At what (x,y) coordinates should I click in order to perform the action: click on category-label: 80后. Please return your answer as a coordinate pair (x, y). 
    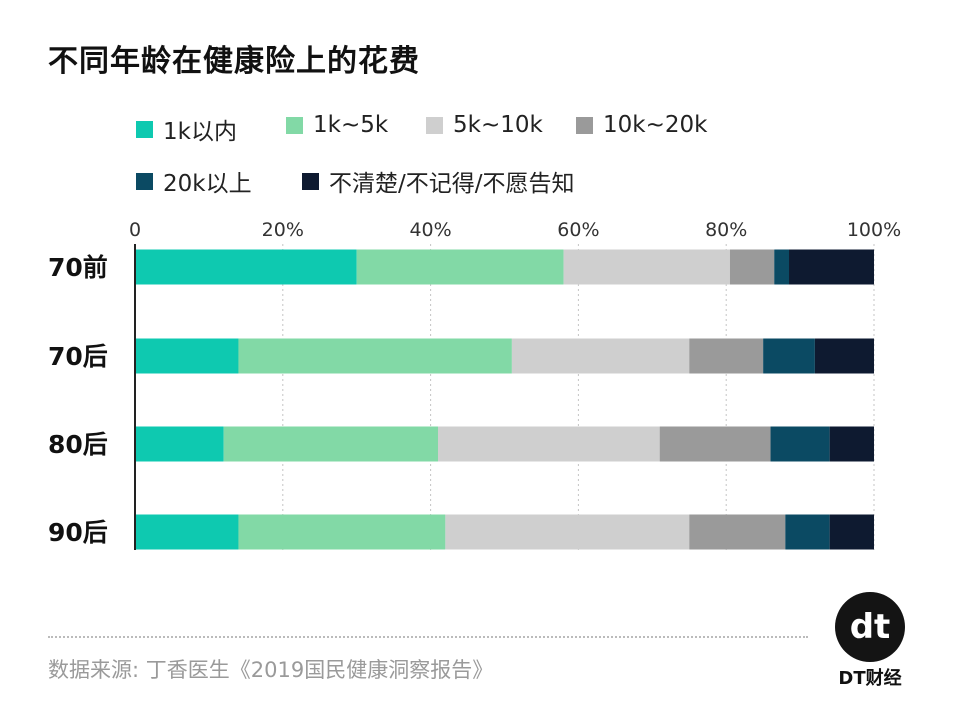
    Looking at the image, I should click on (78, 444).